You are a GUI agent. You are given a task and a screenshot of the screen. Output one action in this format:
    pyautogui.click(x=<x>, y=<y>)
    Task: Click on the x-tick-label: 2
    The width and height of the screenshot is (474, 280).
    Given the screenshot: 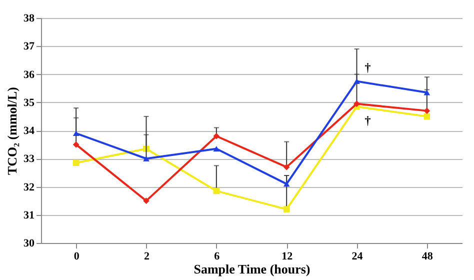 What is the action you would take?
    pyautogui.click(x=147, y=256)
    